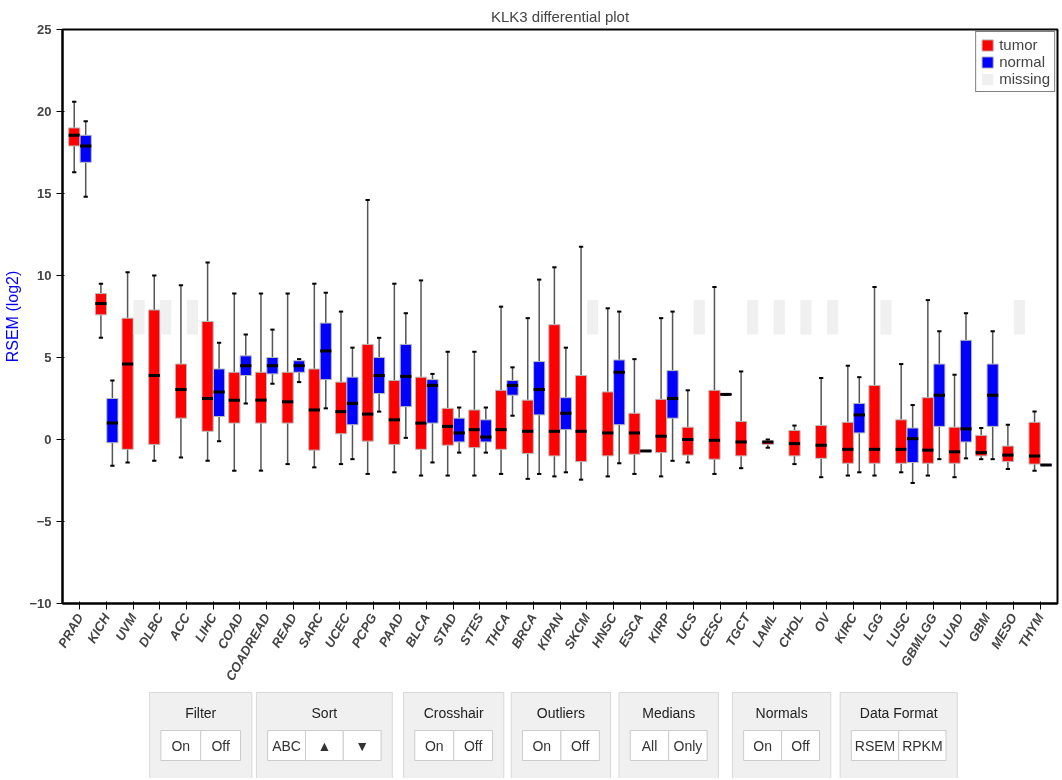 The width and height of the screenshot is (1062, 780). What do you see at coordinates (48, 357) in the screenshot?
I see `y-tick-label: 5` at bounding box center [48, 357].